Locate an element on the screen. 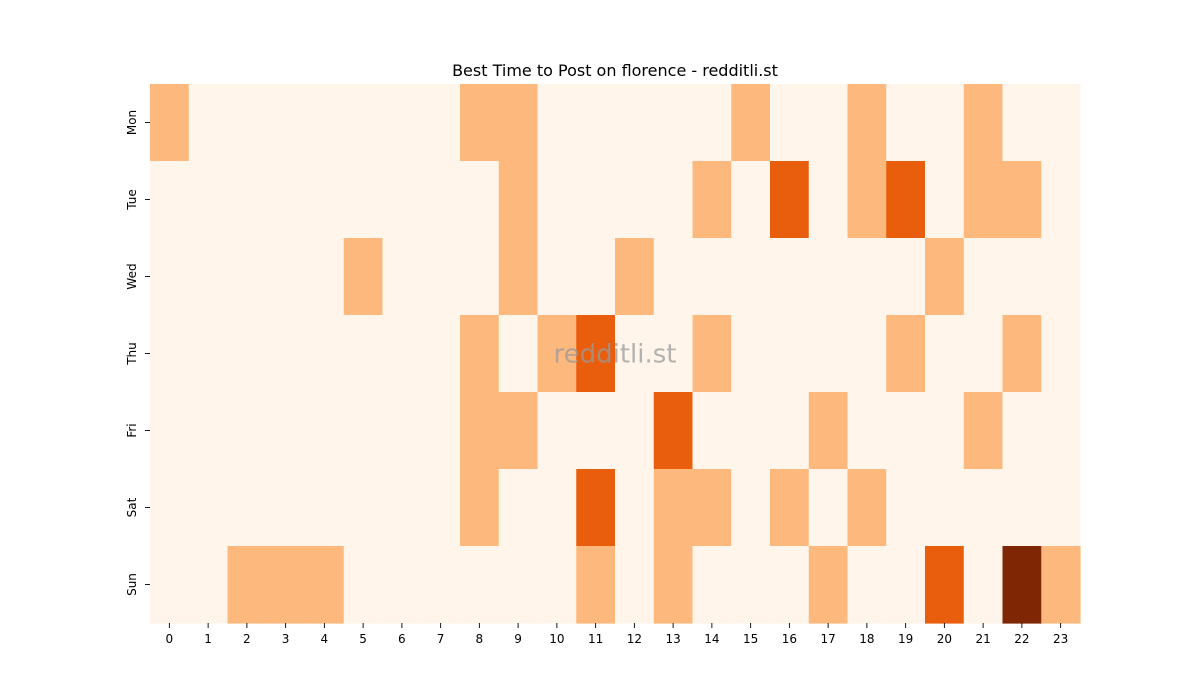 Image resolution: width=1200 pixels, height=700 pixels. x-tick-label: 23 is located at coordinates (1060, 639).